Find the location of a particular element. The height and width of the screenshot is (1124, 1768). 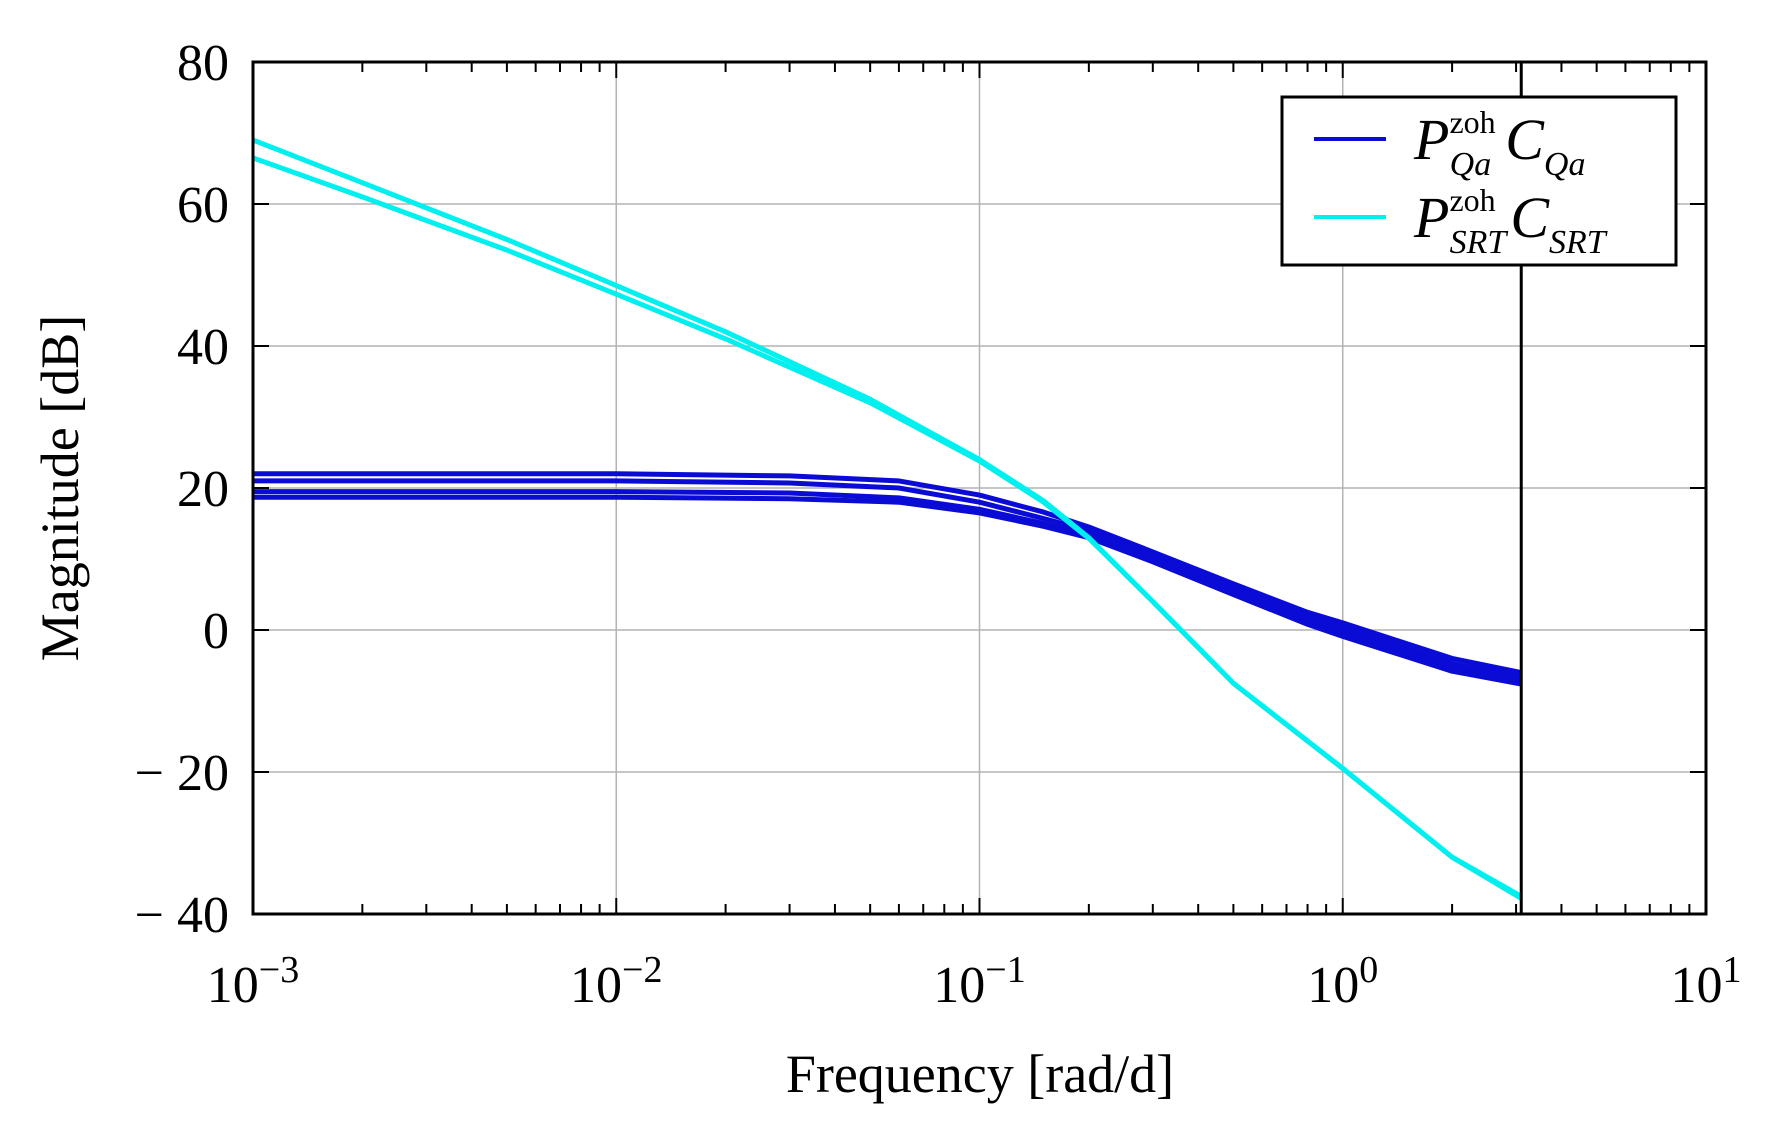

y-tick-label-4: 0 is located at coordinates (216, 631).